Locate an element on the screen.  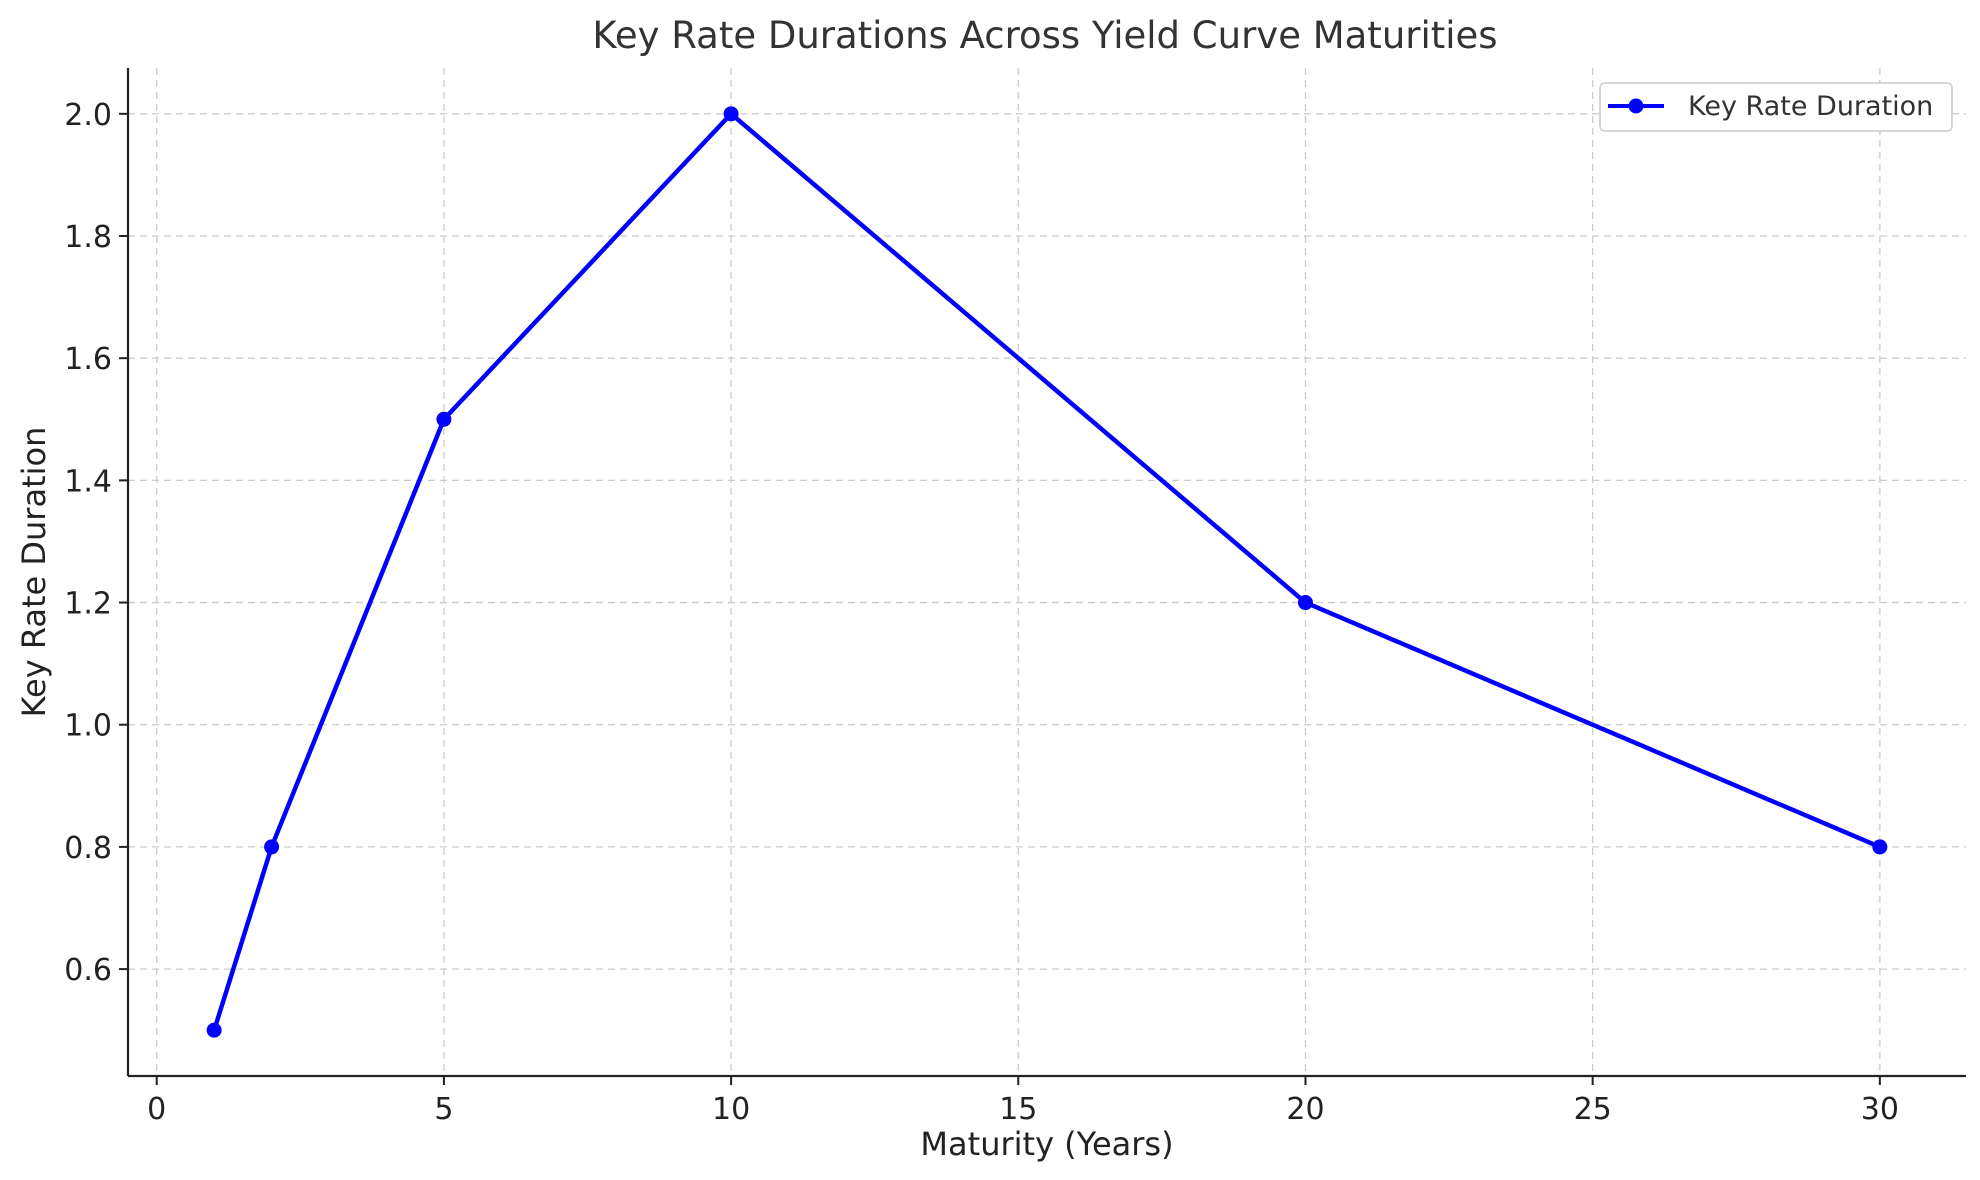
y-tick-label: 1.6 is located at coordinates (88, 359).